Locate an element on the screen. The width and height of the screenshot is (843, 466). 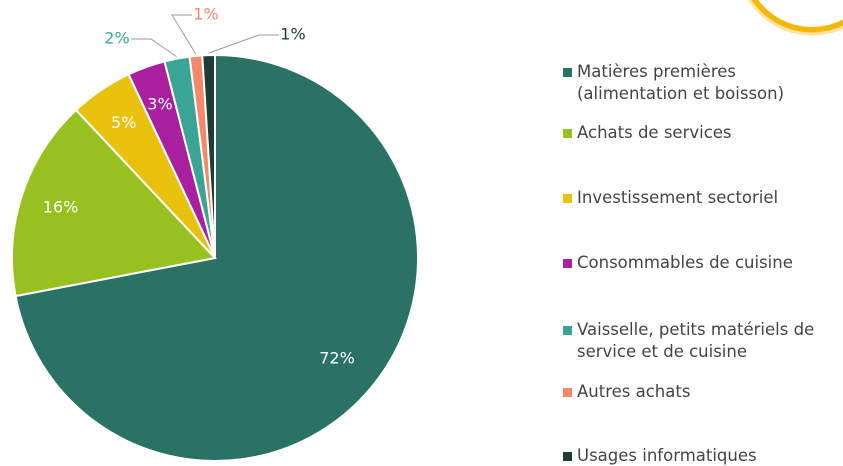
legend-item: Achats de services is located at coordinates (700, 133).